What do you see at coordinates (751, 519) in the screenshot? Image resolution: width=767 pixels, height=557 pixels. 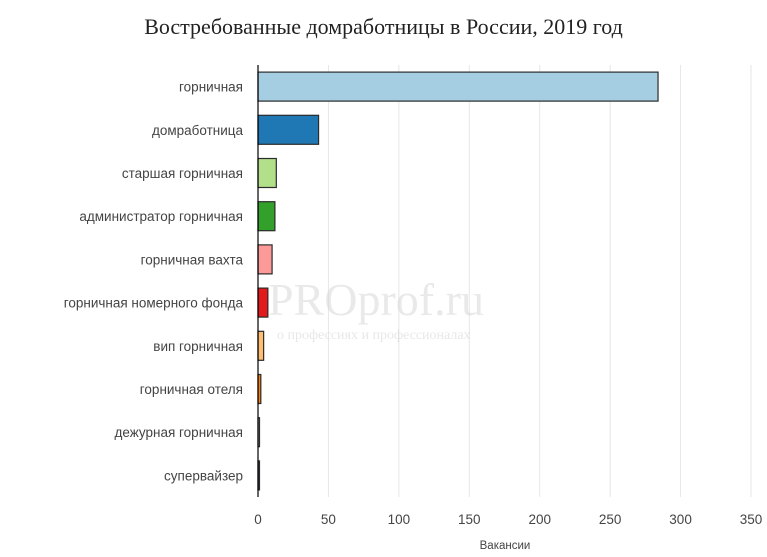 I see `x-tick-label: 350` at bounding box center [751, 519].